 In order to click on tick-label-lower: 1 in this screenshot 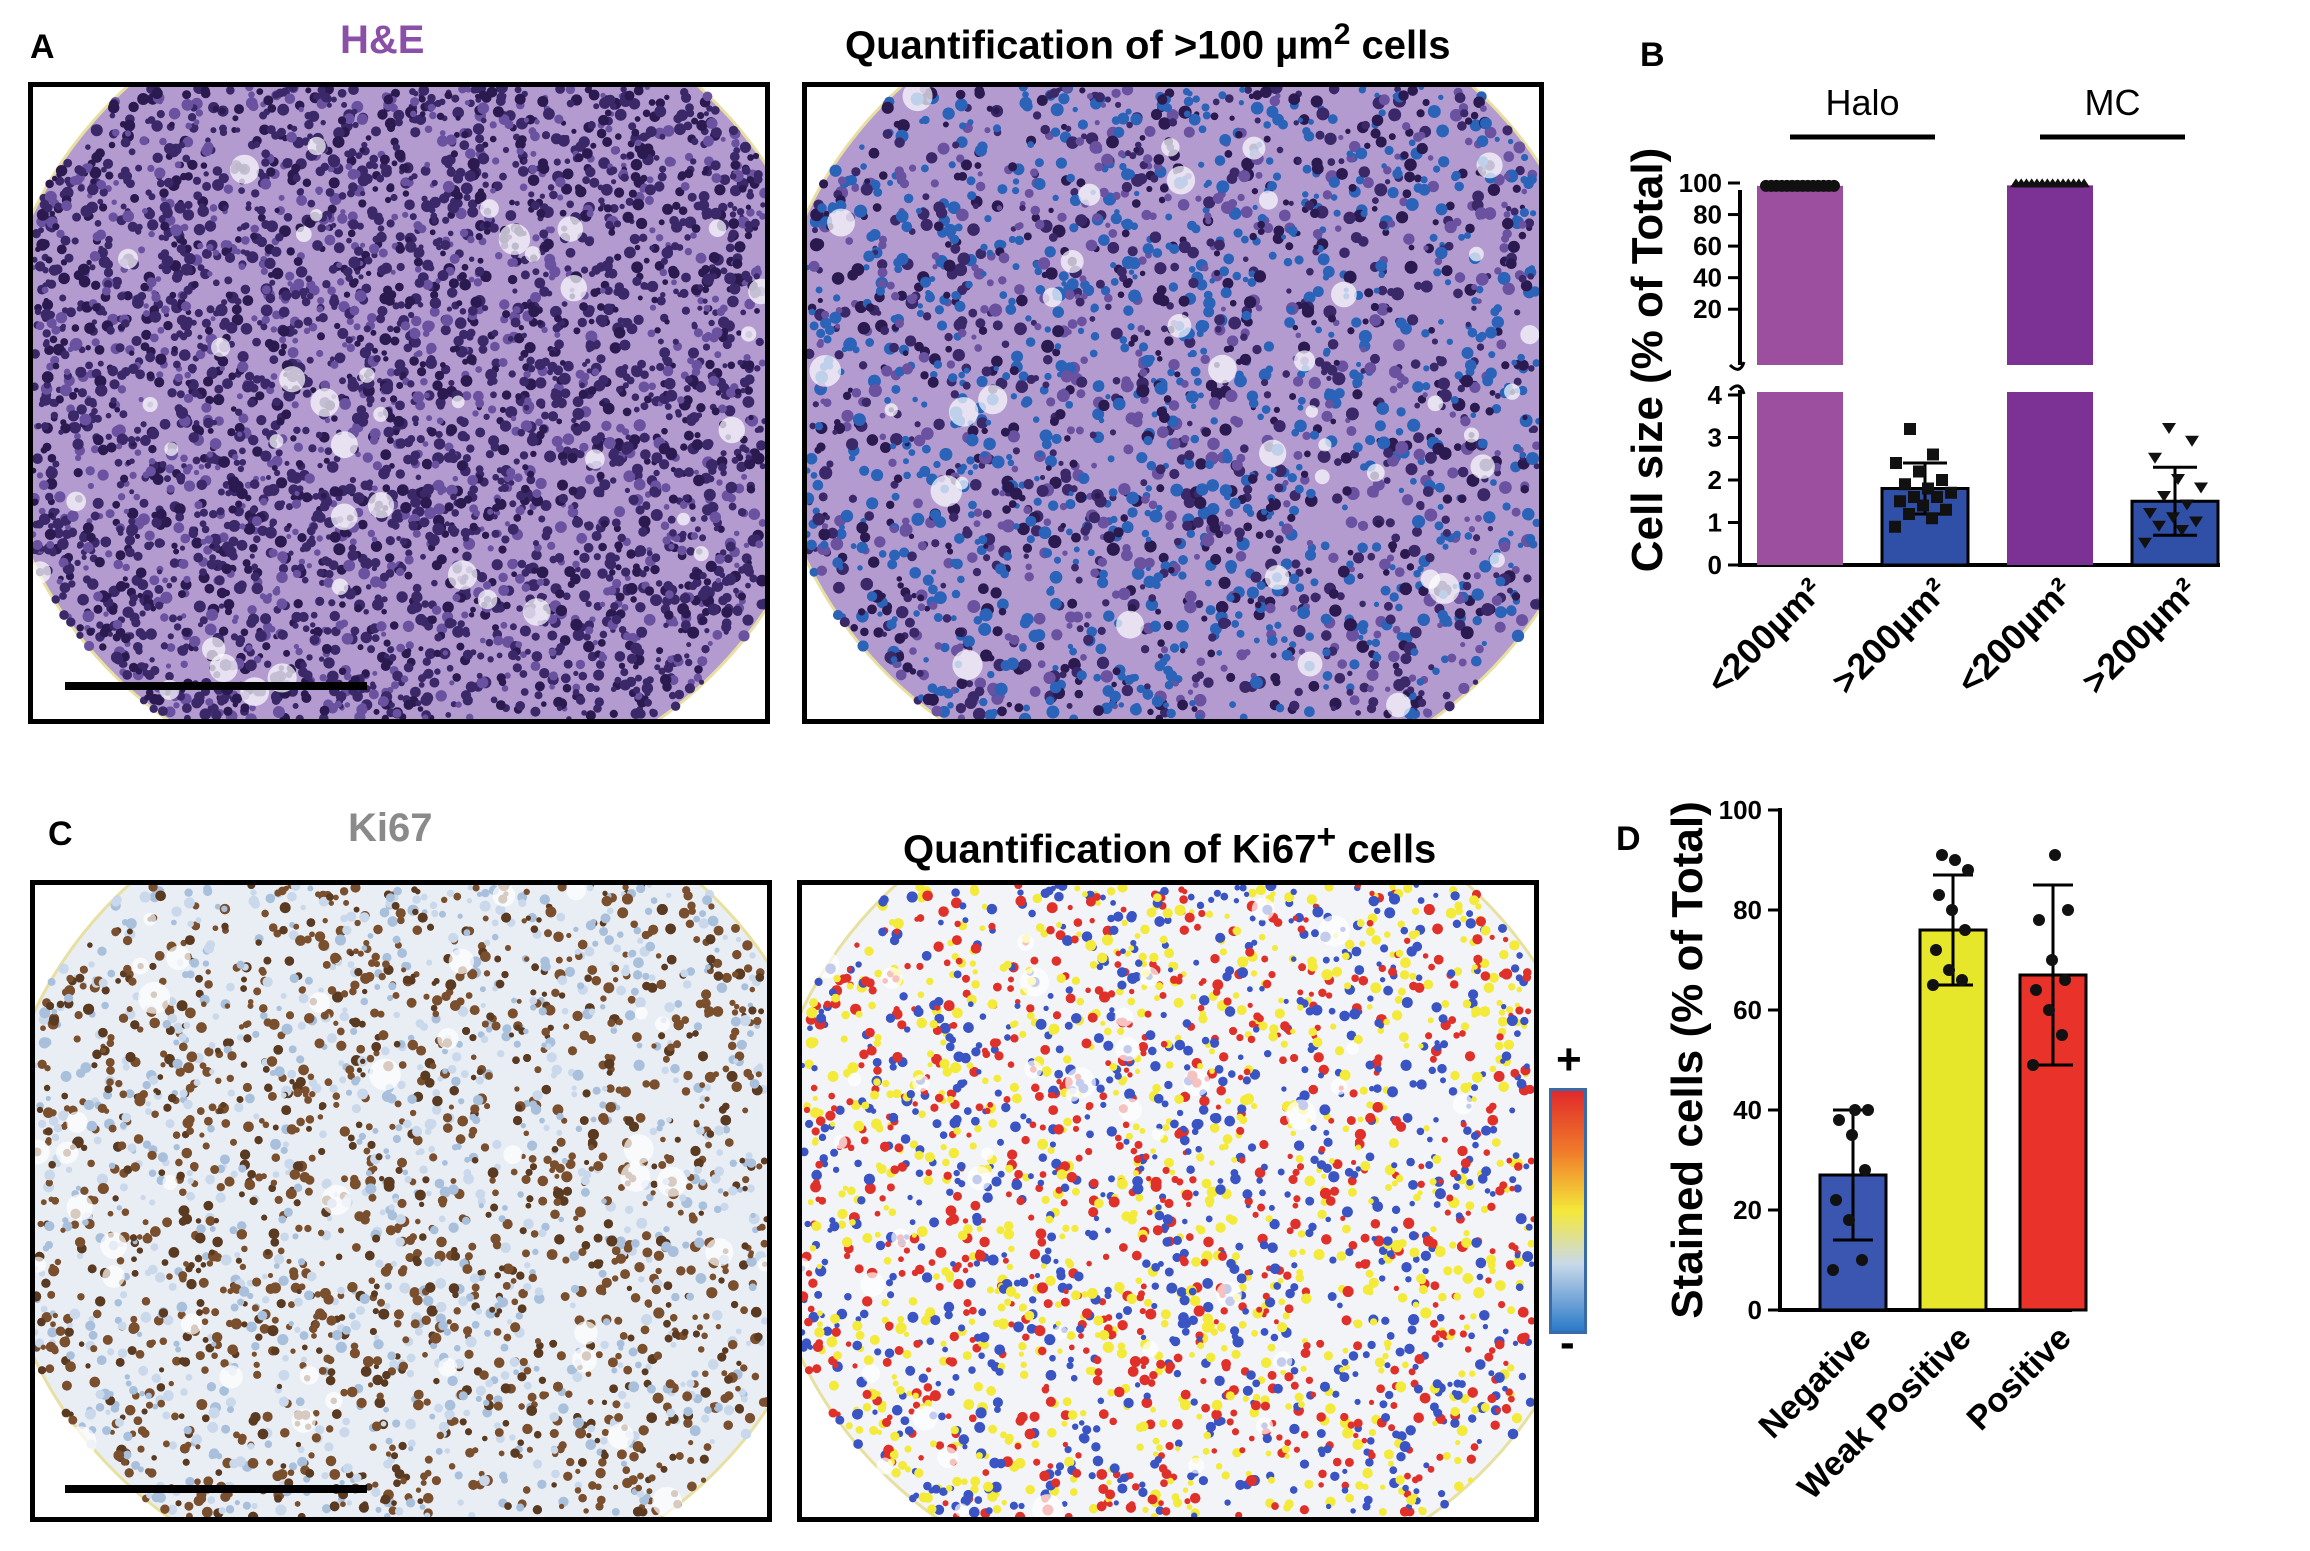, I will do `click(1715, 523)`.